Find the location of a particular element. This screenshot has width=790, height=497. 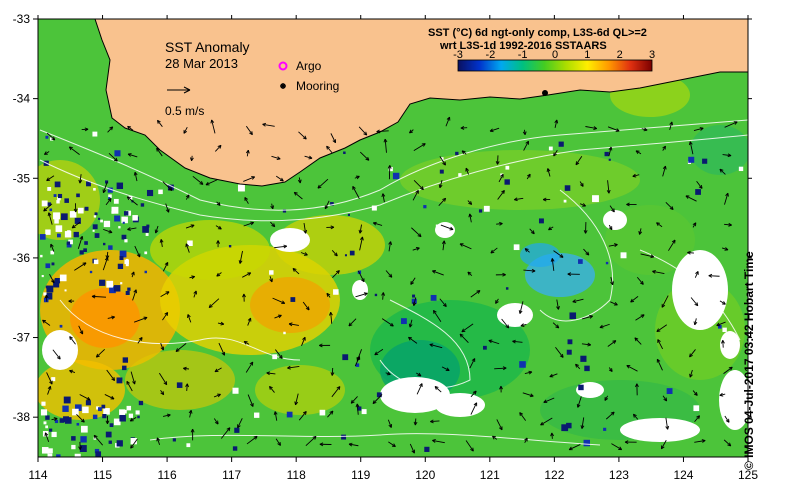

mooring-location is located at coordinates (545, 93).